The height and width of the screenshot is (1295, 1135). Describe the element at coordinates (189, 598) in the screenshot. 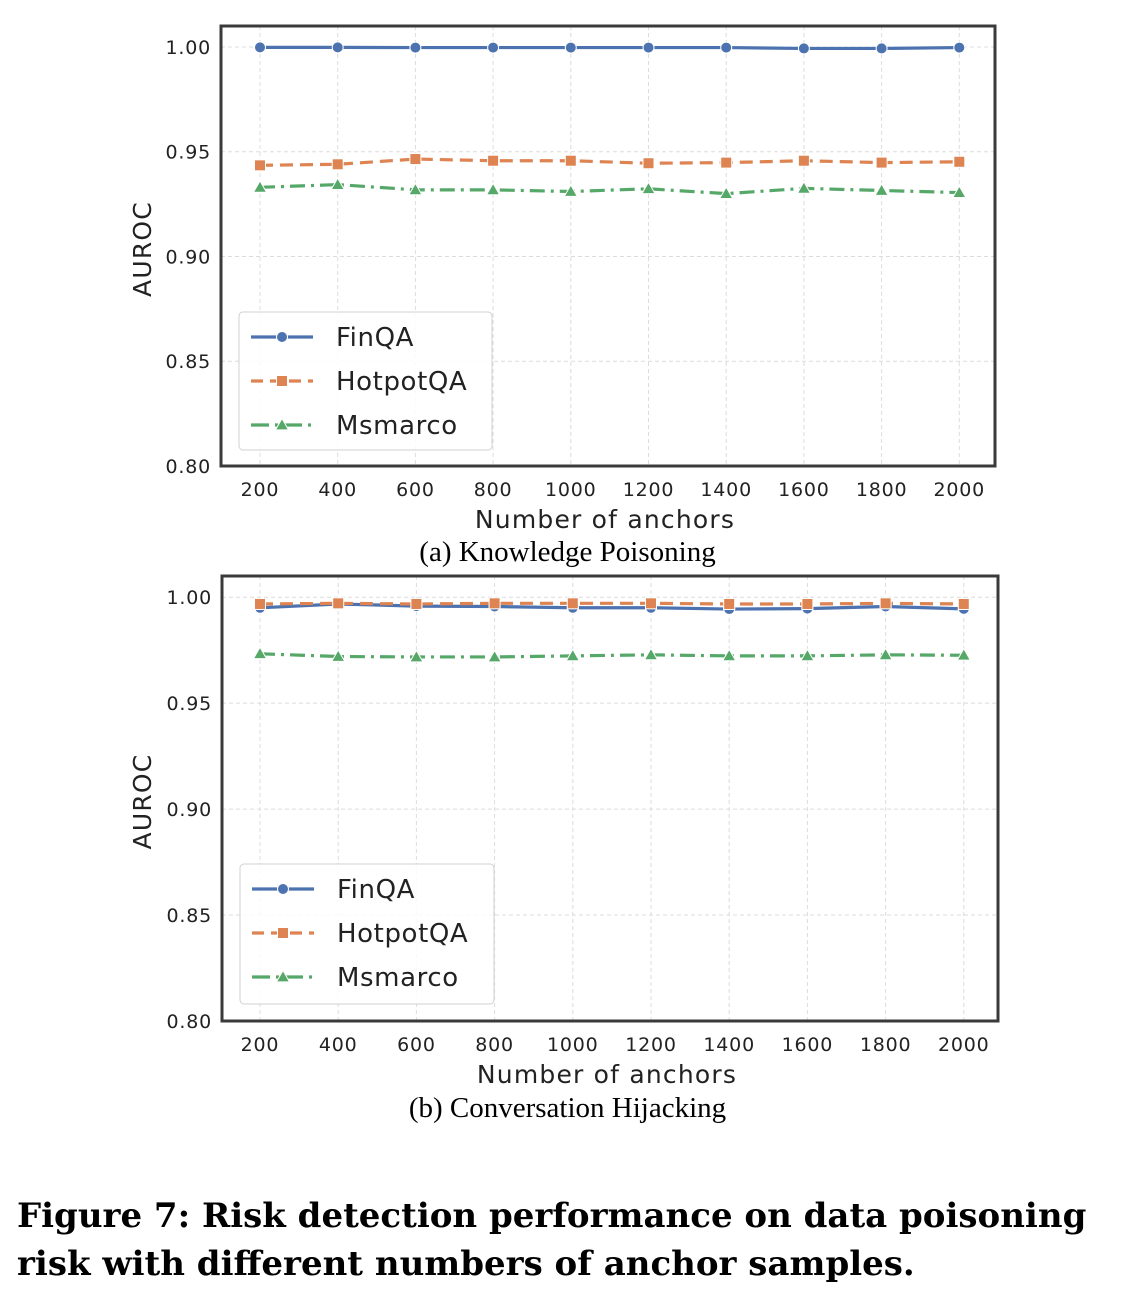

I see `y-tick-label: 1.00` at that location.